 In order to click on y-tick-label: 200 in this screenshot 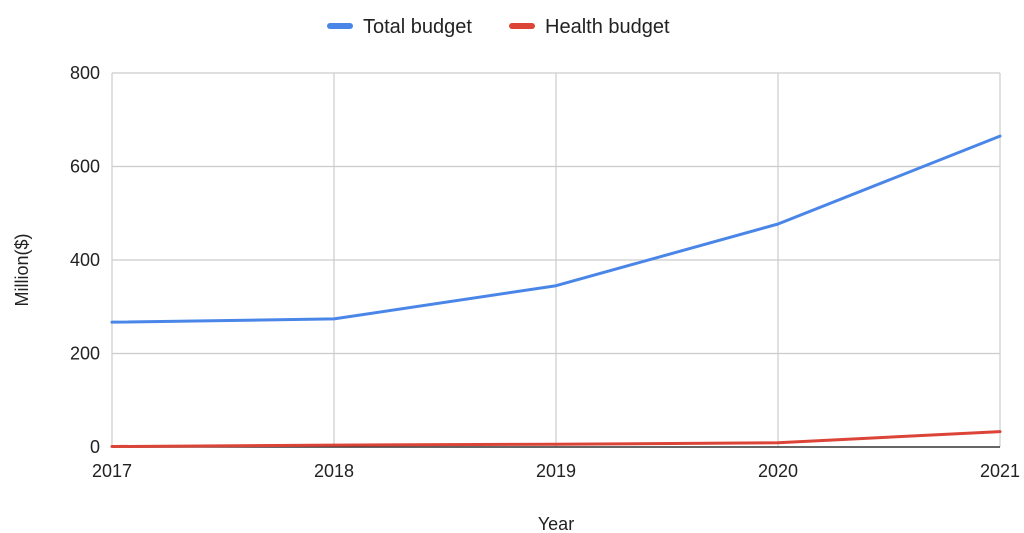, I will do `click(85, 354)`.